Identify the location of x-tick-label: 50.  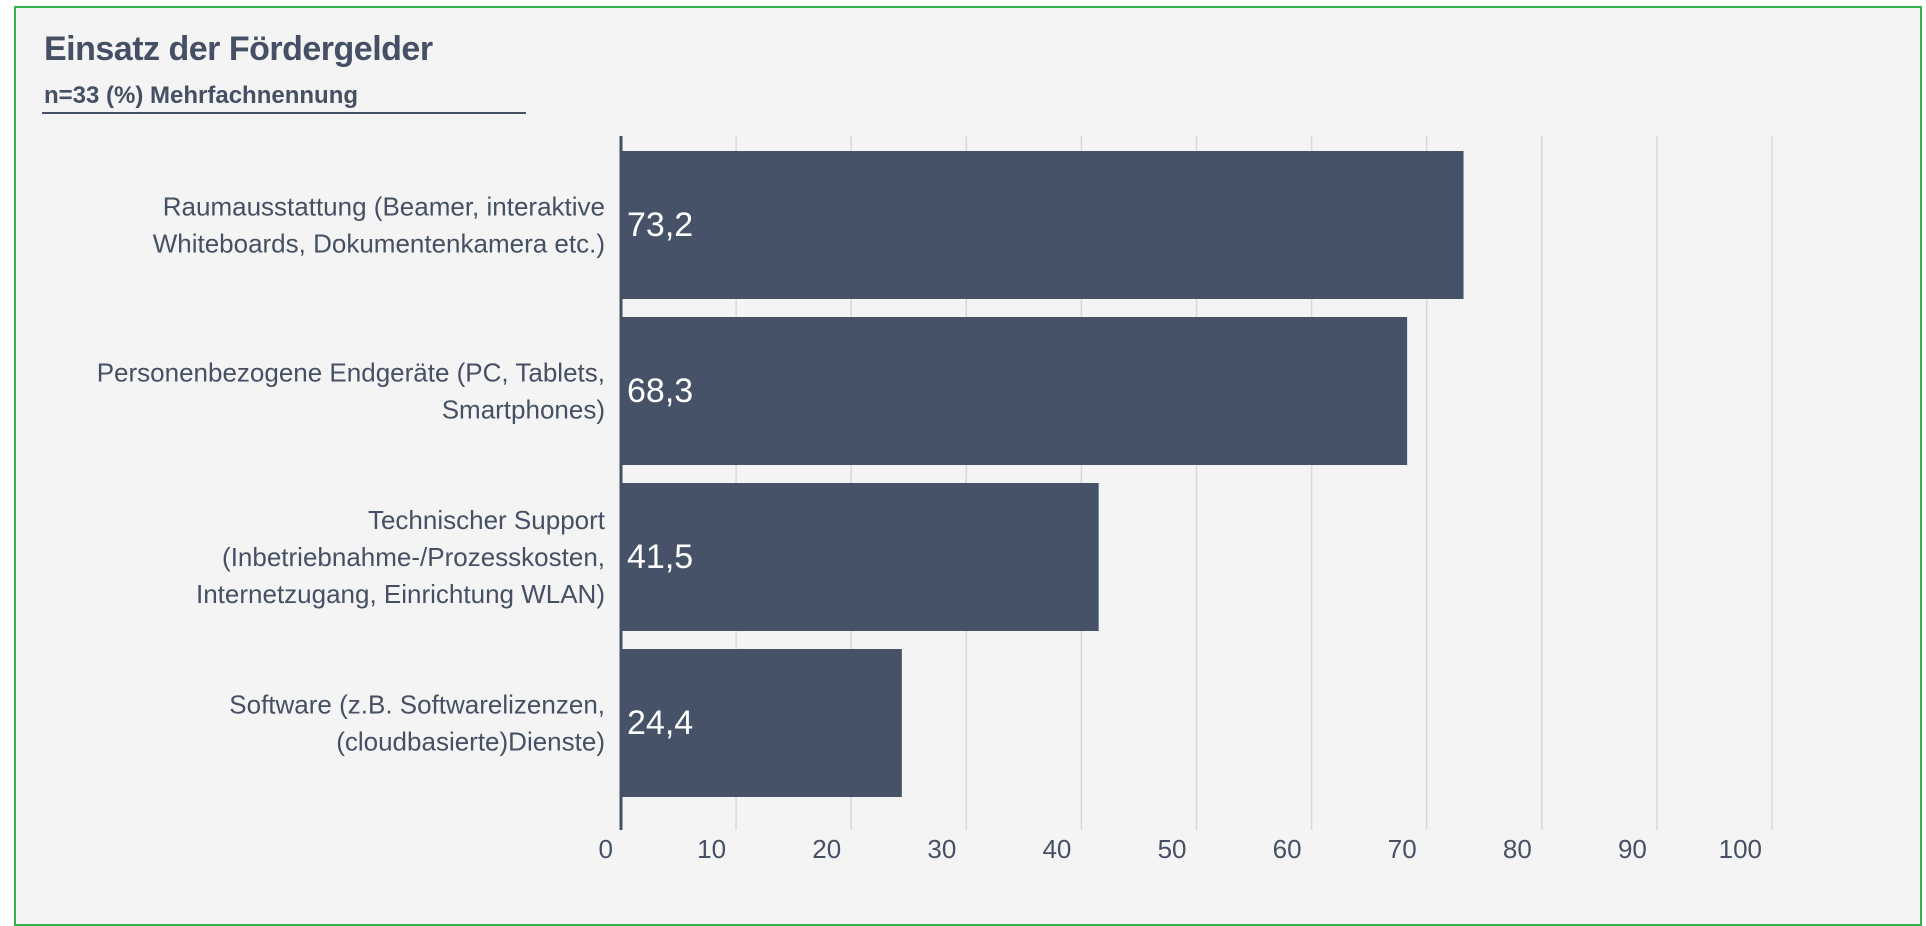
(1172, 849).